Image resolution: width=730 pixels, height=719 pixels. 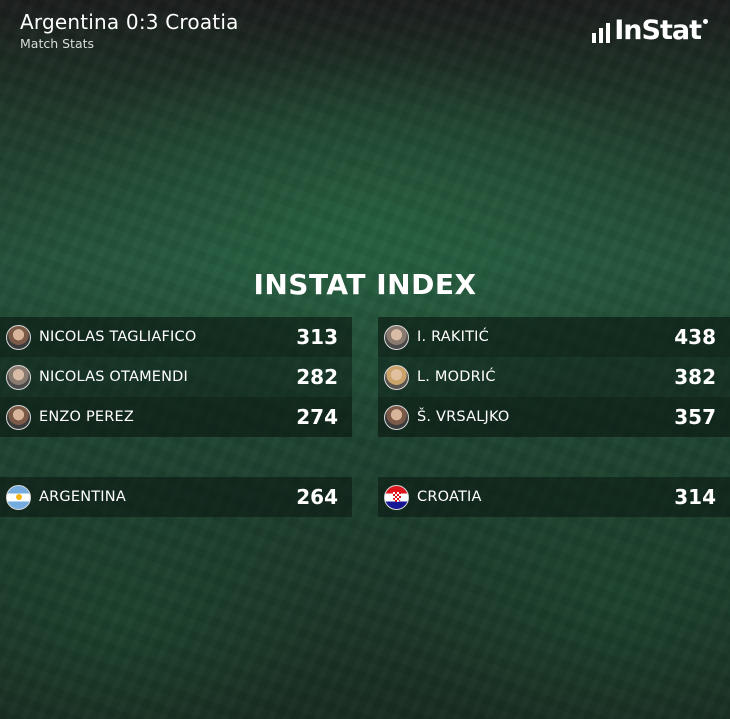 I want to click on section-title: INSTAT INDEX, so click(x=365, y=284).